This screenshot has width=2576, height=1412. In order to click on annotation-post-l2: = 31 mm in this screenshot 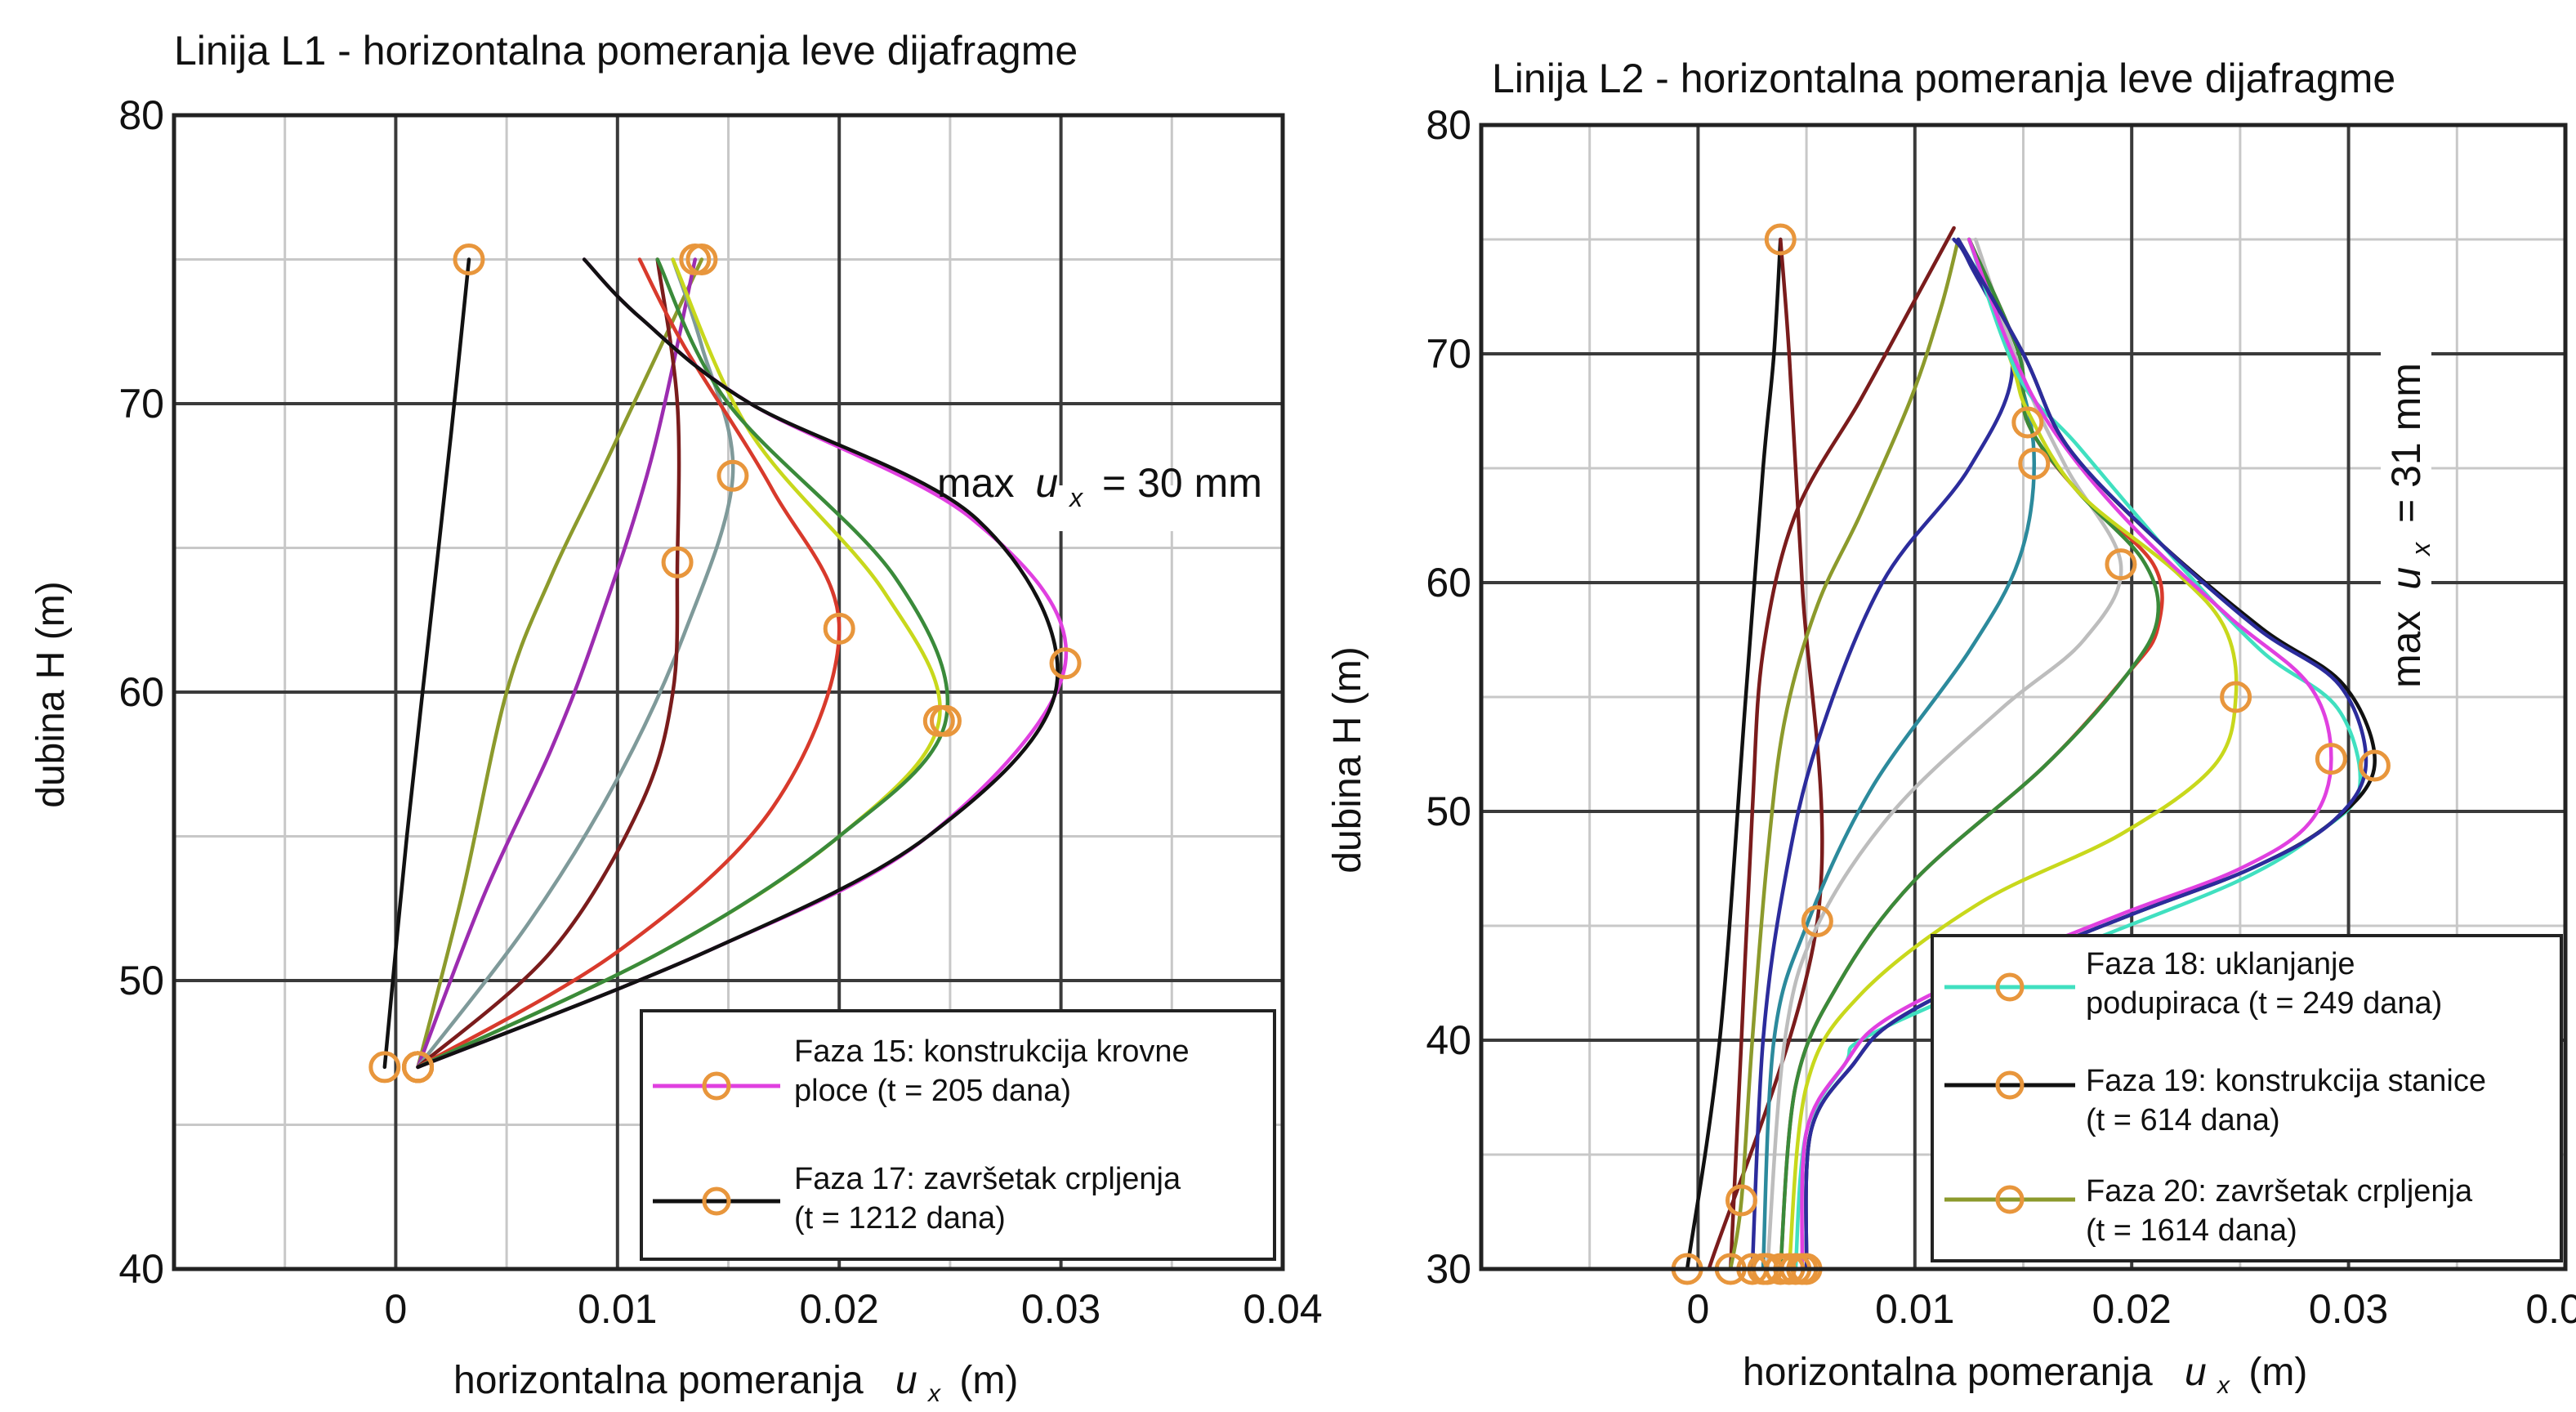, I will do `click(2406, 443)`.